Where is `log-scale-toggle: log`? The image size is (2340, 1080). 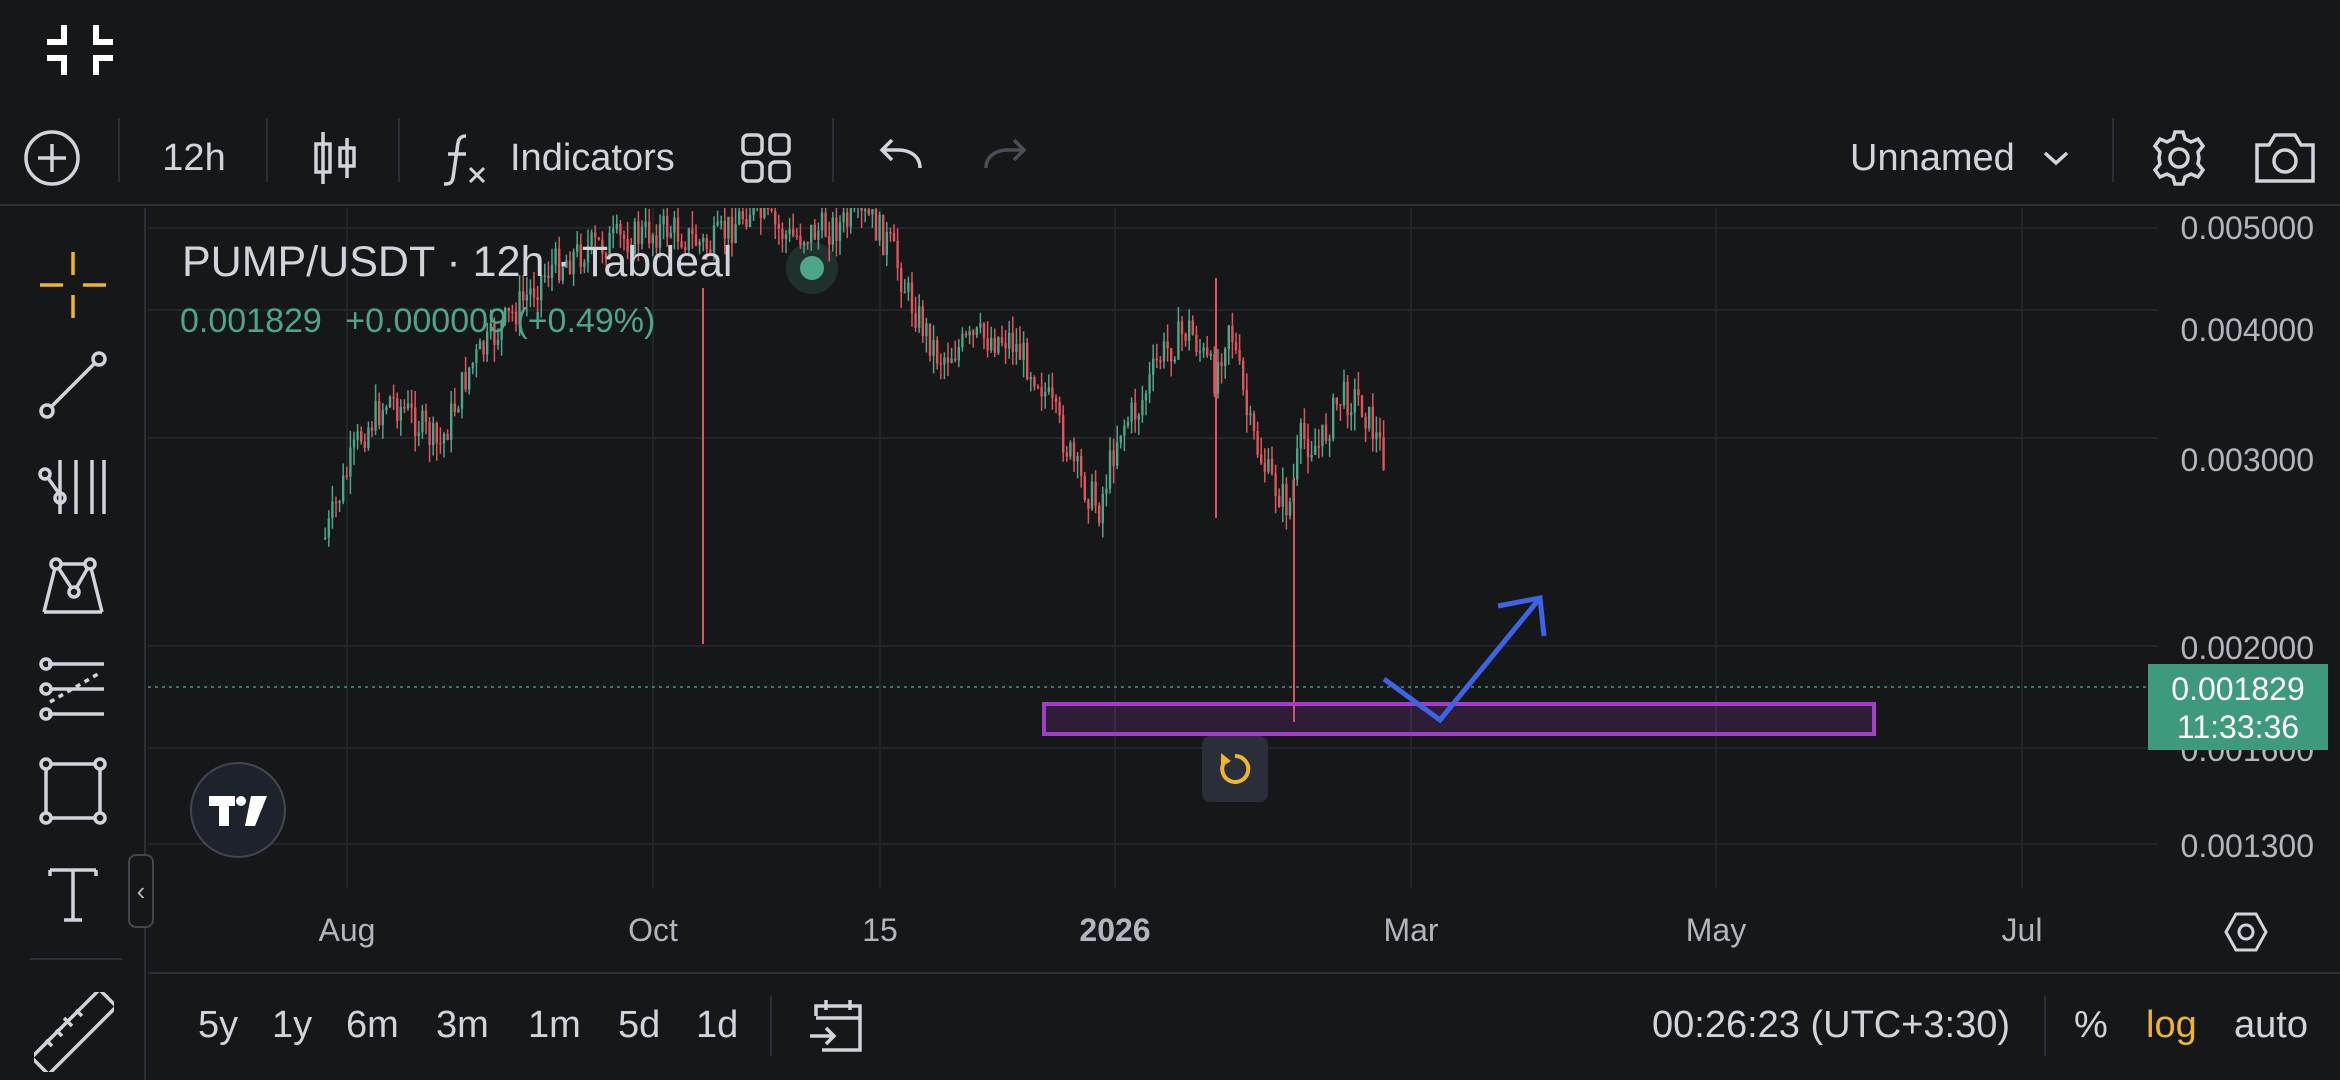 log-scale-toggle: log is located at coordinates (2171, 1025).